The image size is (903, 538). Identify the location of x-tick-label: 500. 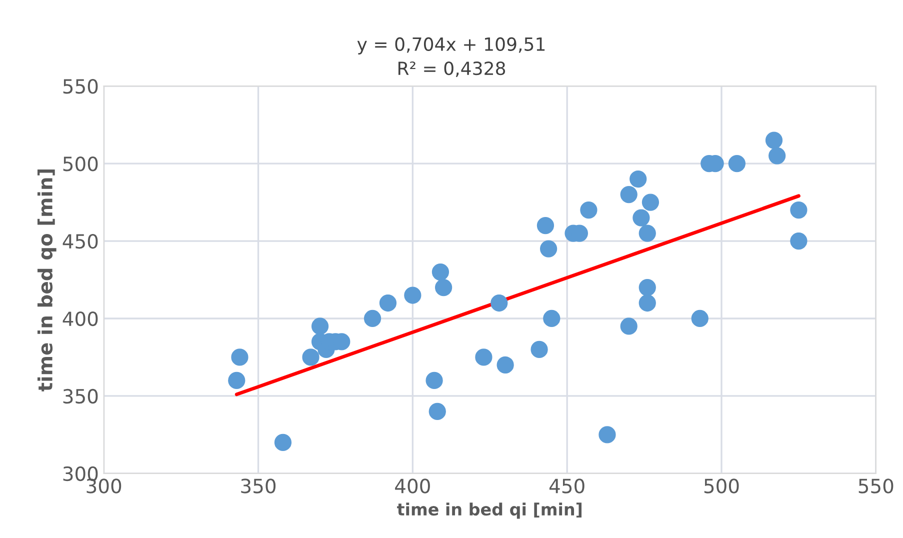
(721, 486).